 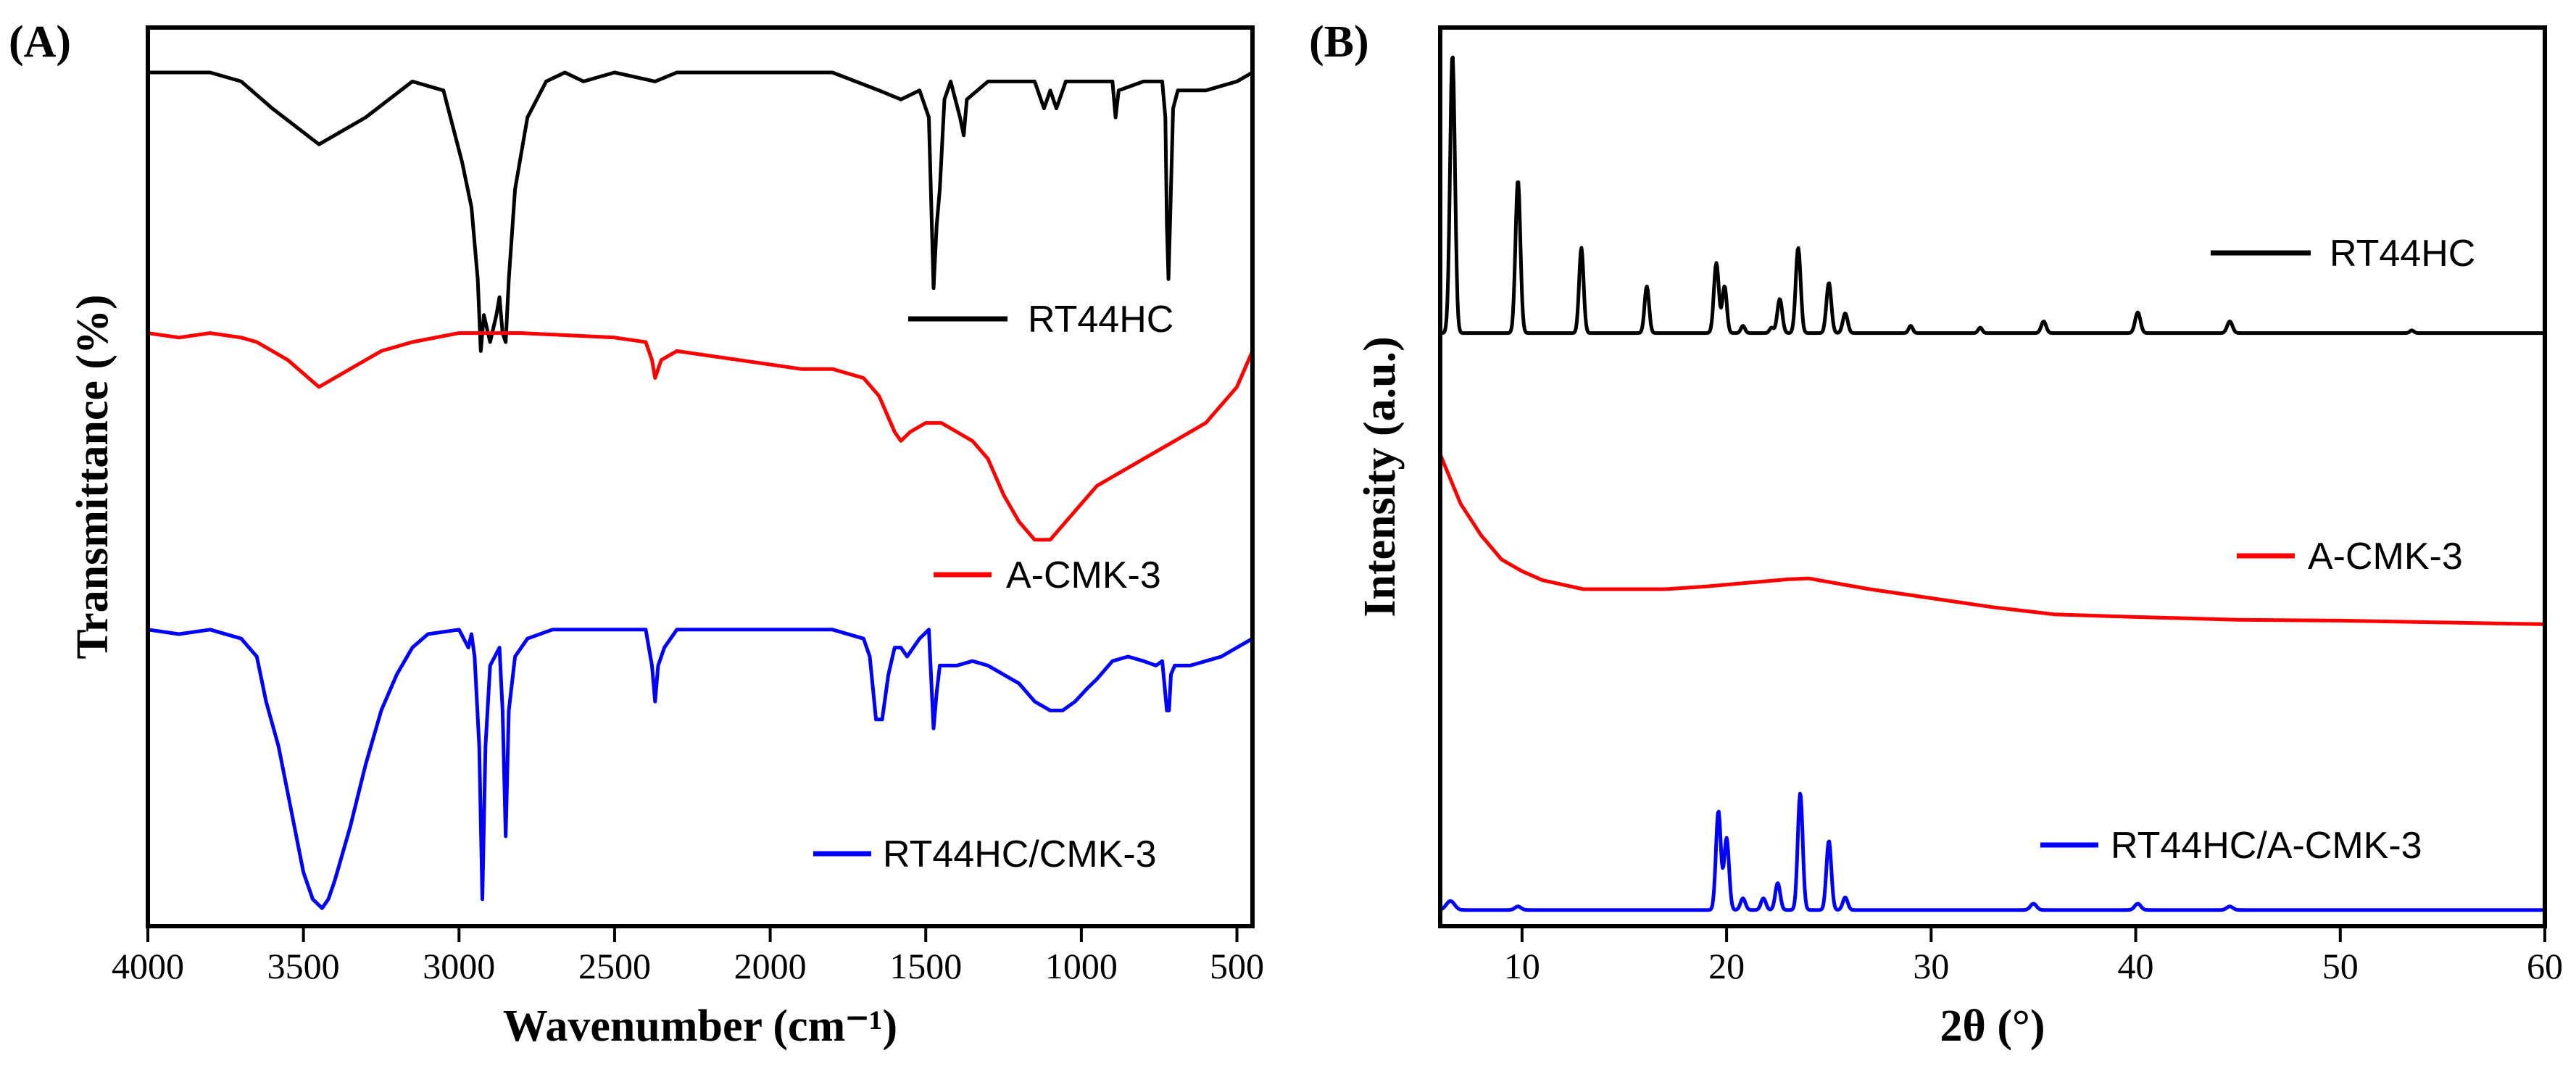 I want to click on x-tick-label-b-20: 20, so click(x=1726, y=966).